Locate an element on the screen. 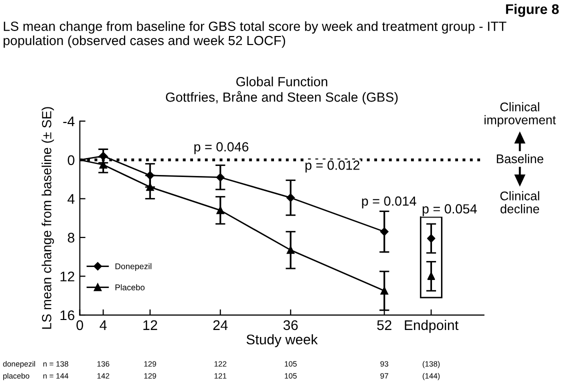 This screenshot has width=562, height=387. caption: Figure 8 is located at coordinates (532, 10).